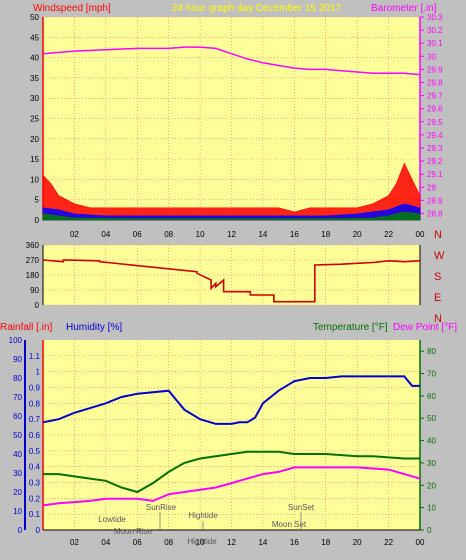 The image size is (466, 560). What do you see at coordinates (357, 542) in the screenshot?
I see `thermo-x-tick-label: 20` at bounding box center [357, 542].